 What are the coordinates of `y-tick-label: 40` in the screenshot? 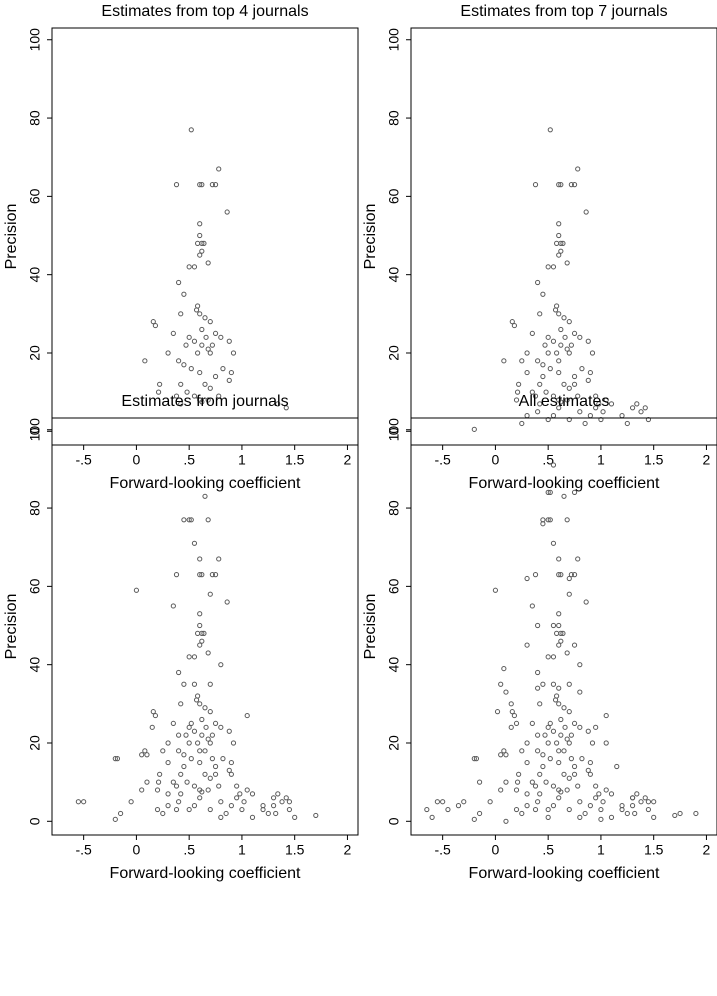 It's located at (35, 275).